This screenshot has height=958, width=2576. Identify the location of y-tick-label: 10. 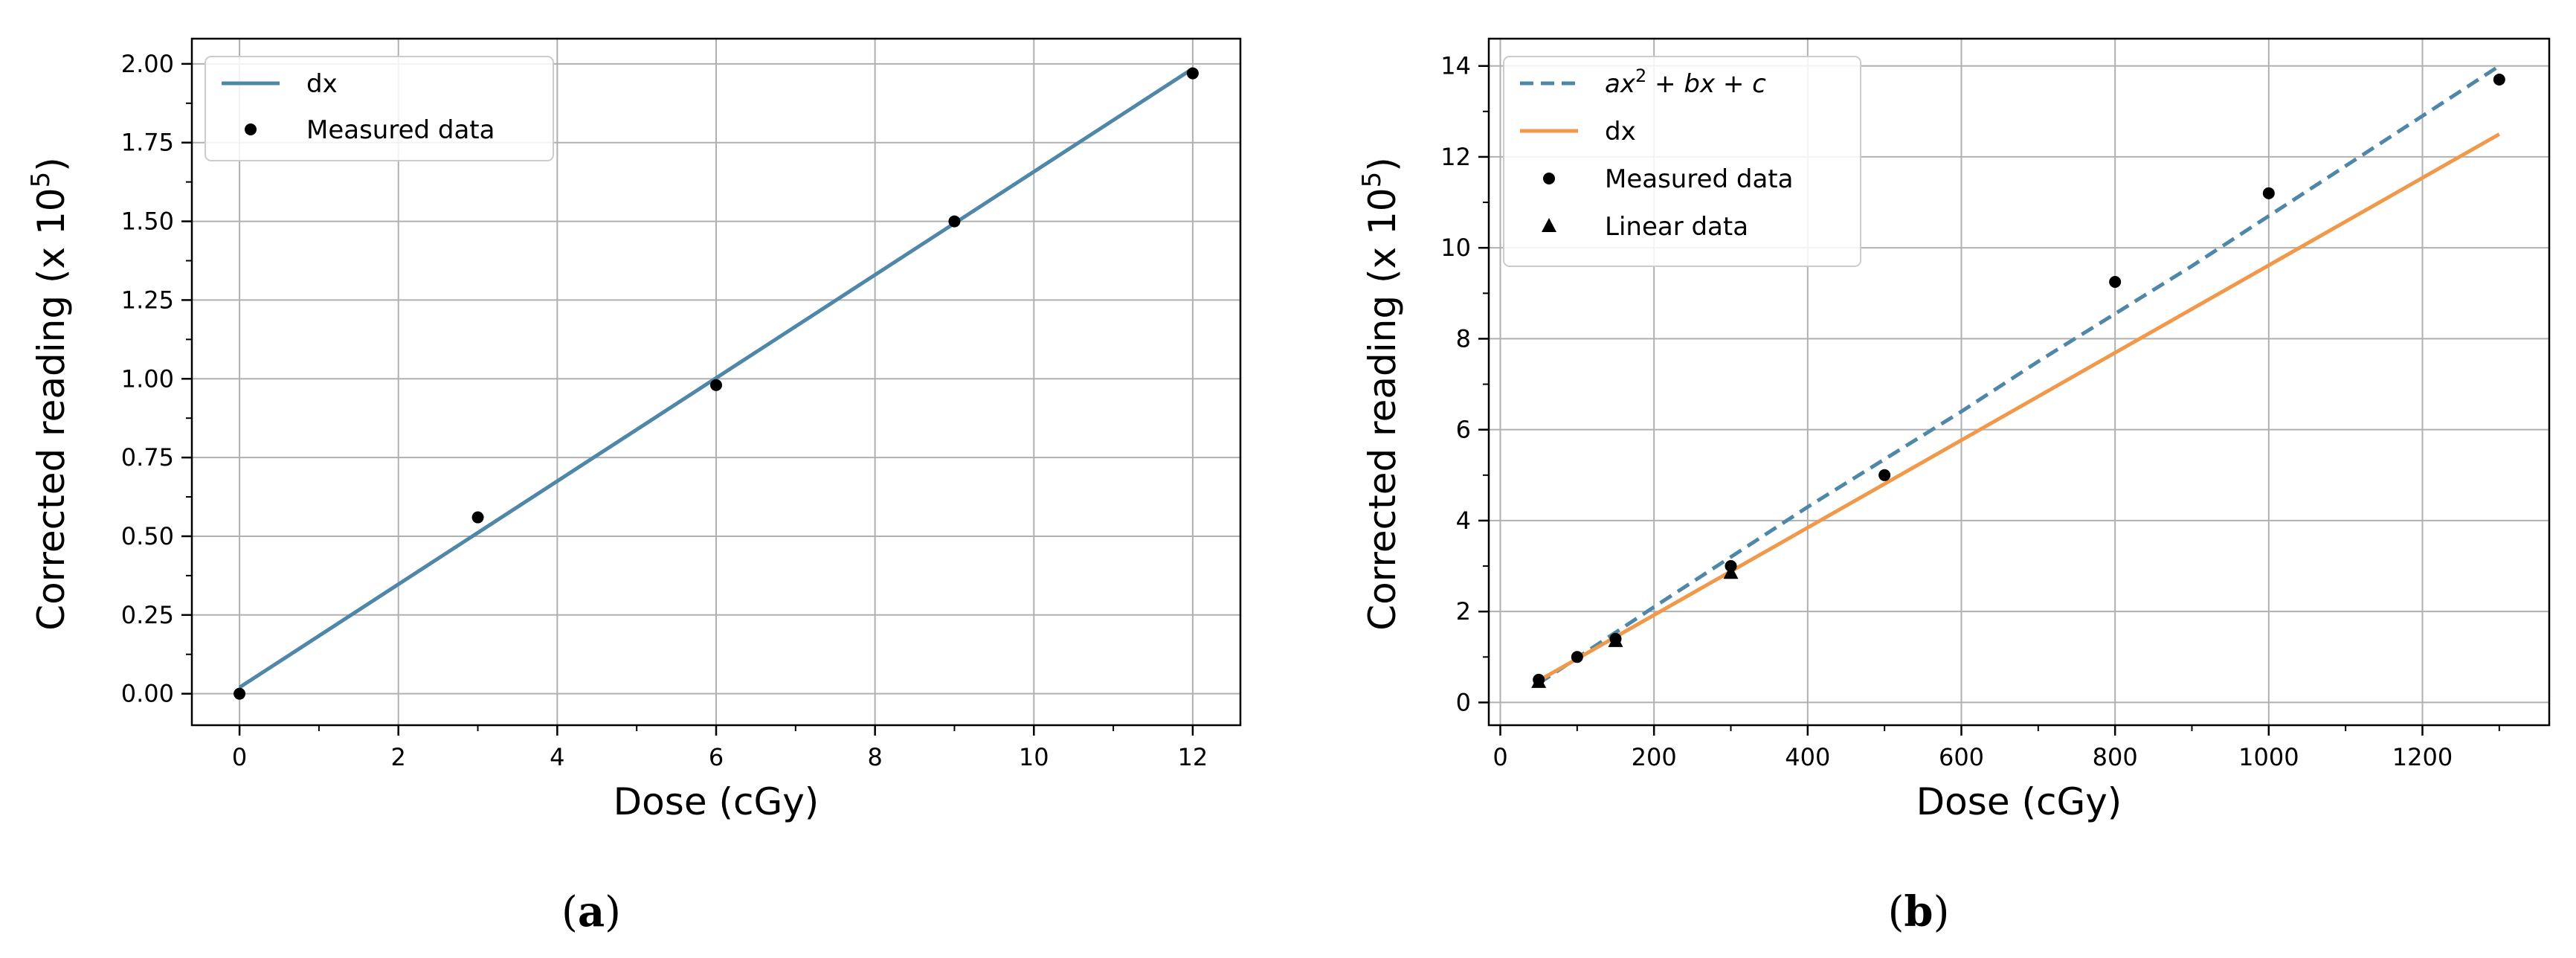
(1455, 248).